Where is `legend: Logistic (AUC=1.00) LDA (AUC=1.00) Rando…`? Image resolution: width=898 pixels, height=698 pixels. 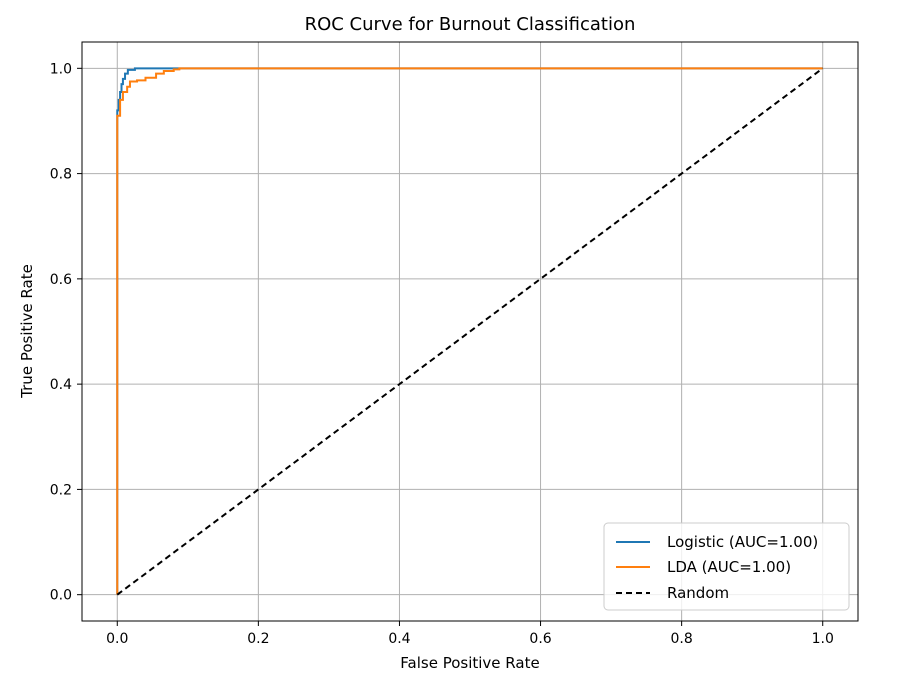
legend: Logistic (AUC=1.00) LDA (AUC=1.00) Rando… is located at coordinates (726, 566).